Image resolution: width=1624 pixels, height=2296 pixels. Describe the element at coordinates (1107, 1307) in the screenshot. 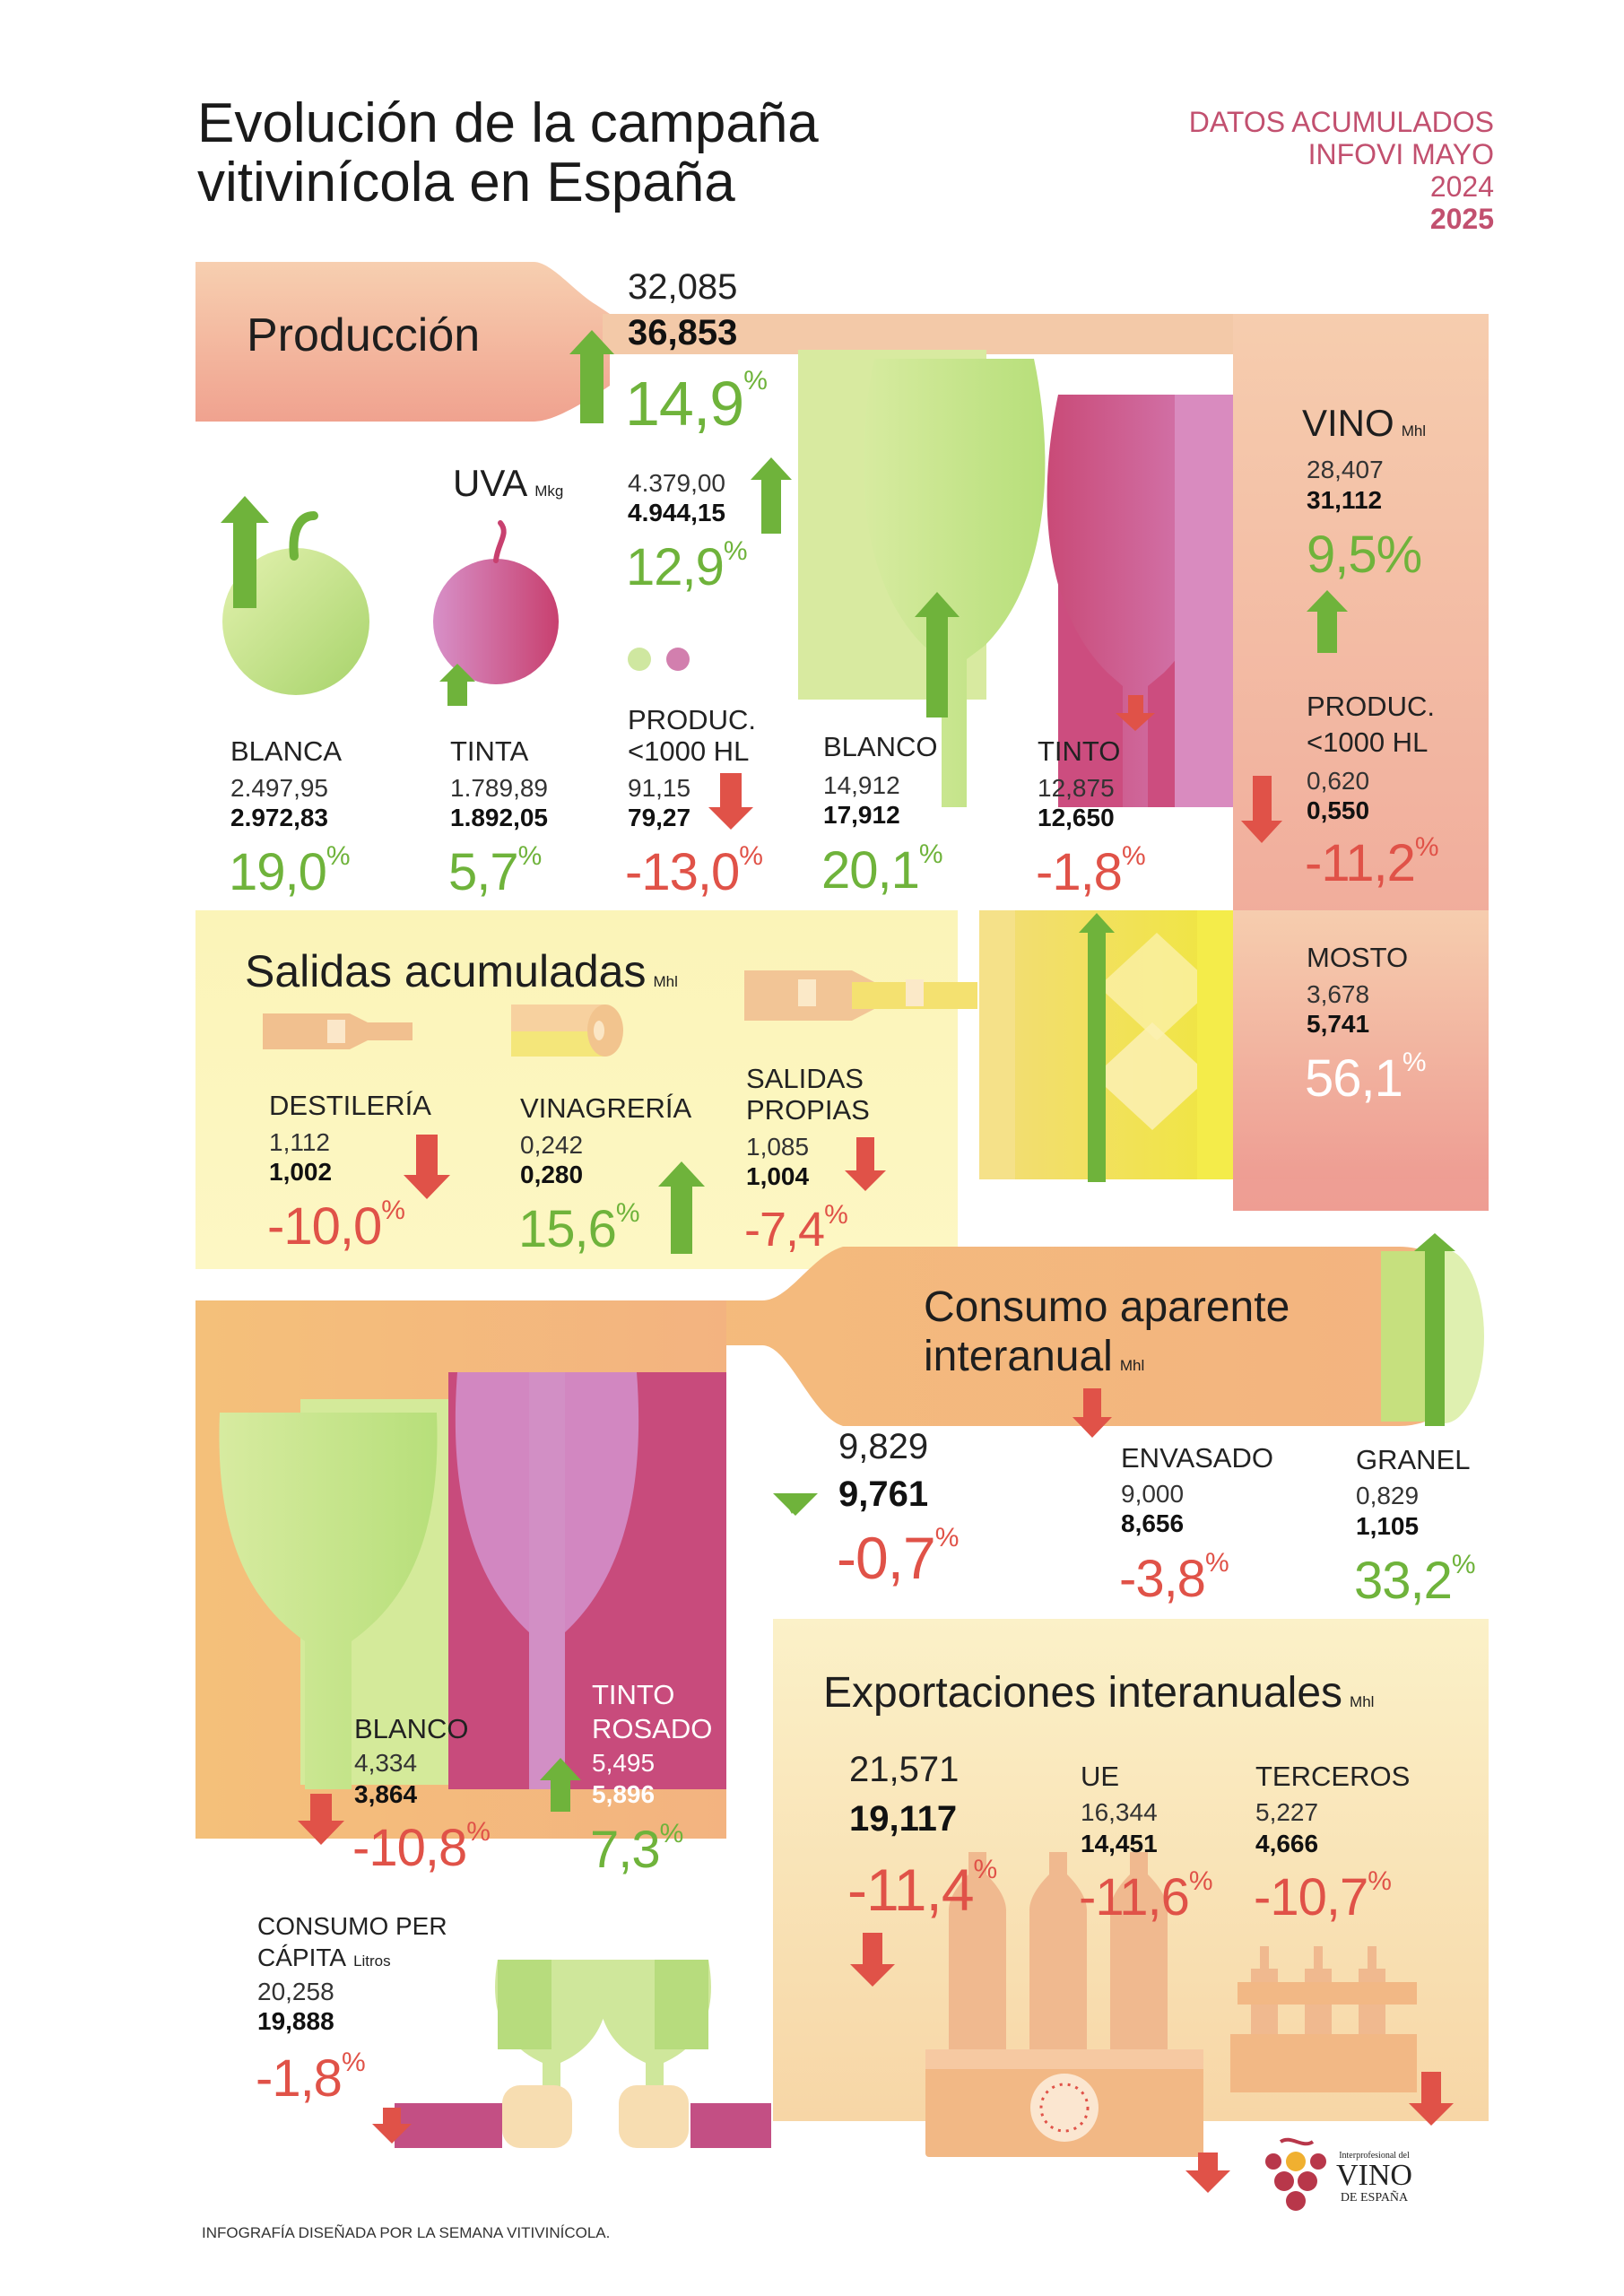

I see `consumo-heading-line1: Consumo aparente` at that location.